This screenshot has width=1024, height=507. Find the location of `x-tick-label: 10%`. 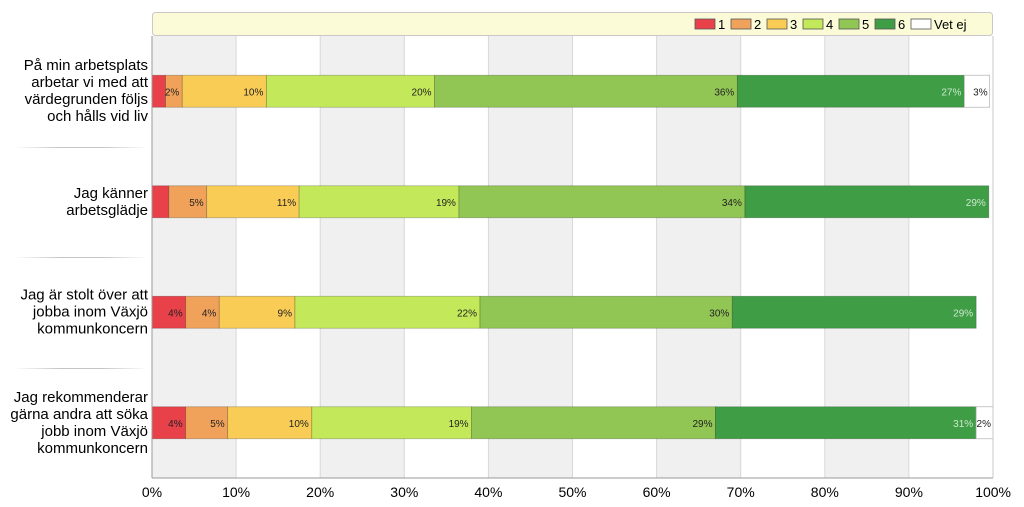

x-tick-label: 10% is located at coordinates (236, 492).